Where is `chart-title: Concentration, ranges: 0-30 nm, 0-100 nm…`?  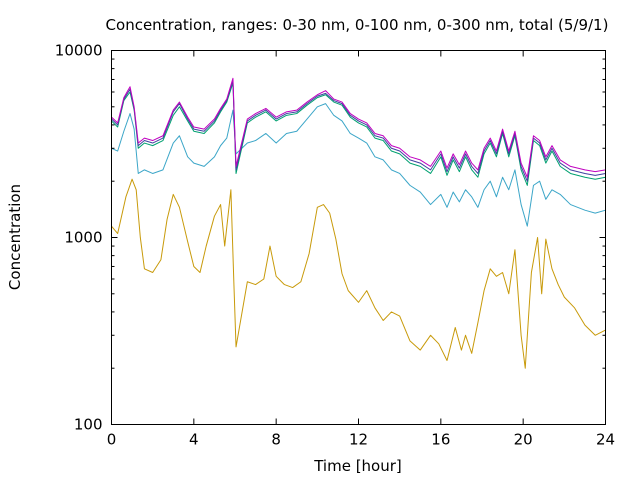 chart-title: Concentration, ranges: 0-30 nm, 0-100 nm… is located at coordinates (357, 25).